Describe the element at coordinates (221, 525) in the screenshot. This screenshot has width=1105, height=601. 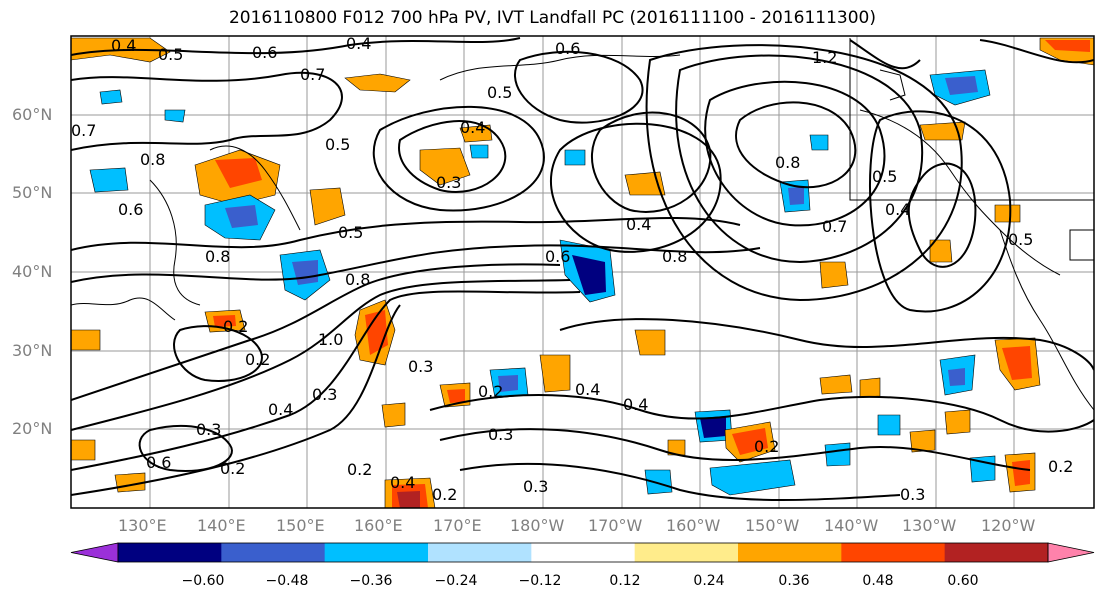
I see `lon-label: 140°E` at that location.